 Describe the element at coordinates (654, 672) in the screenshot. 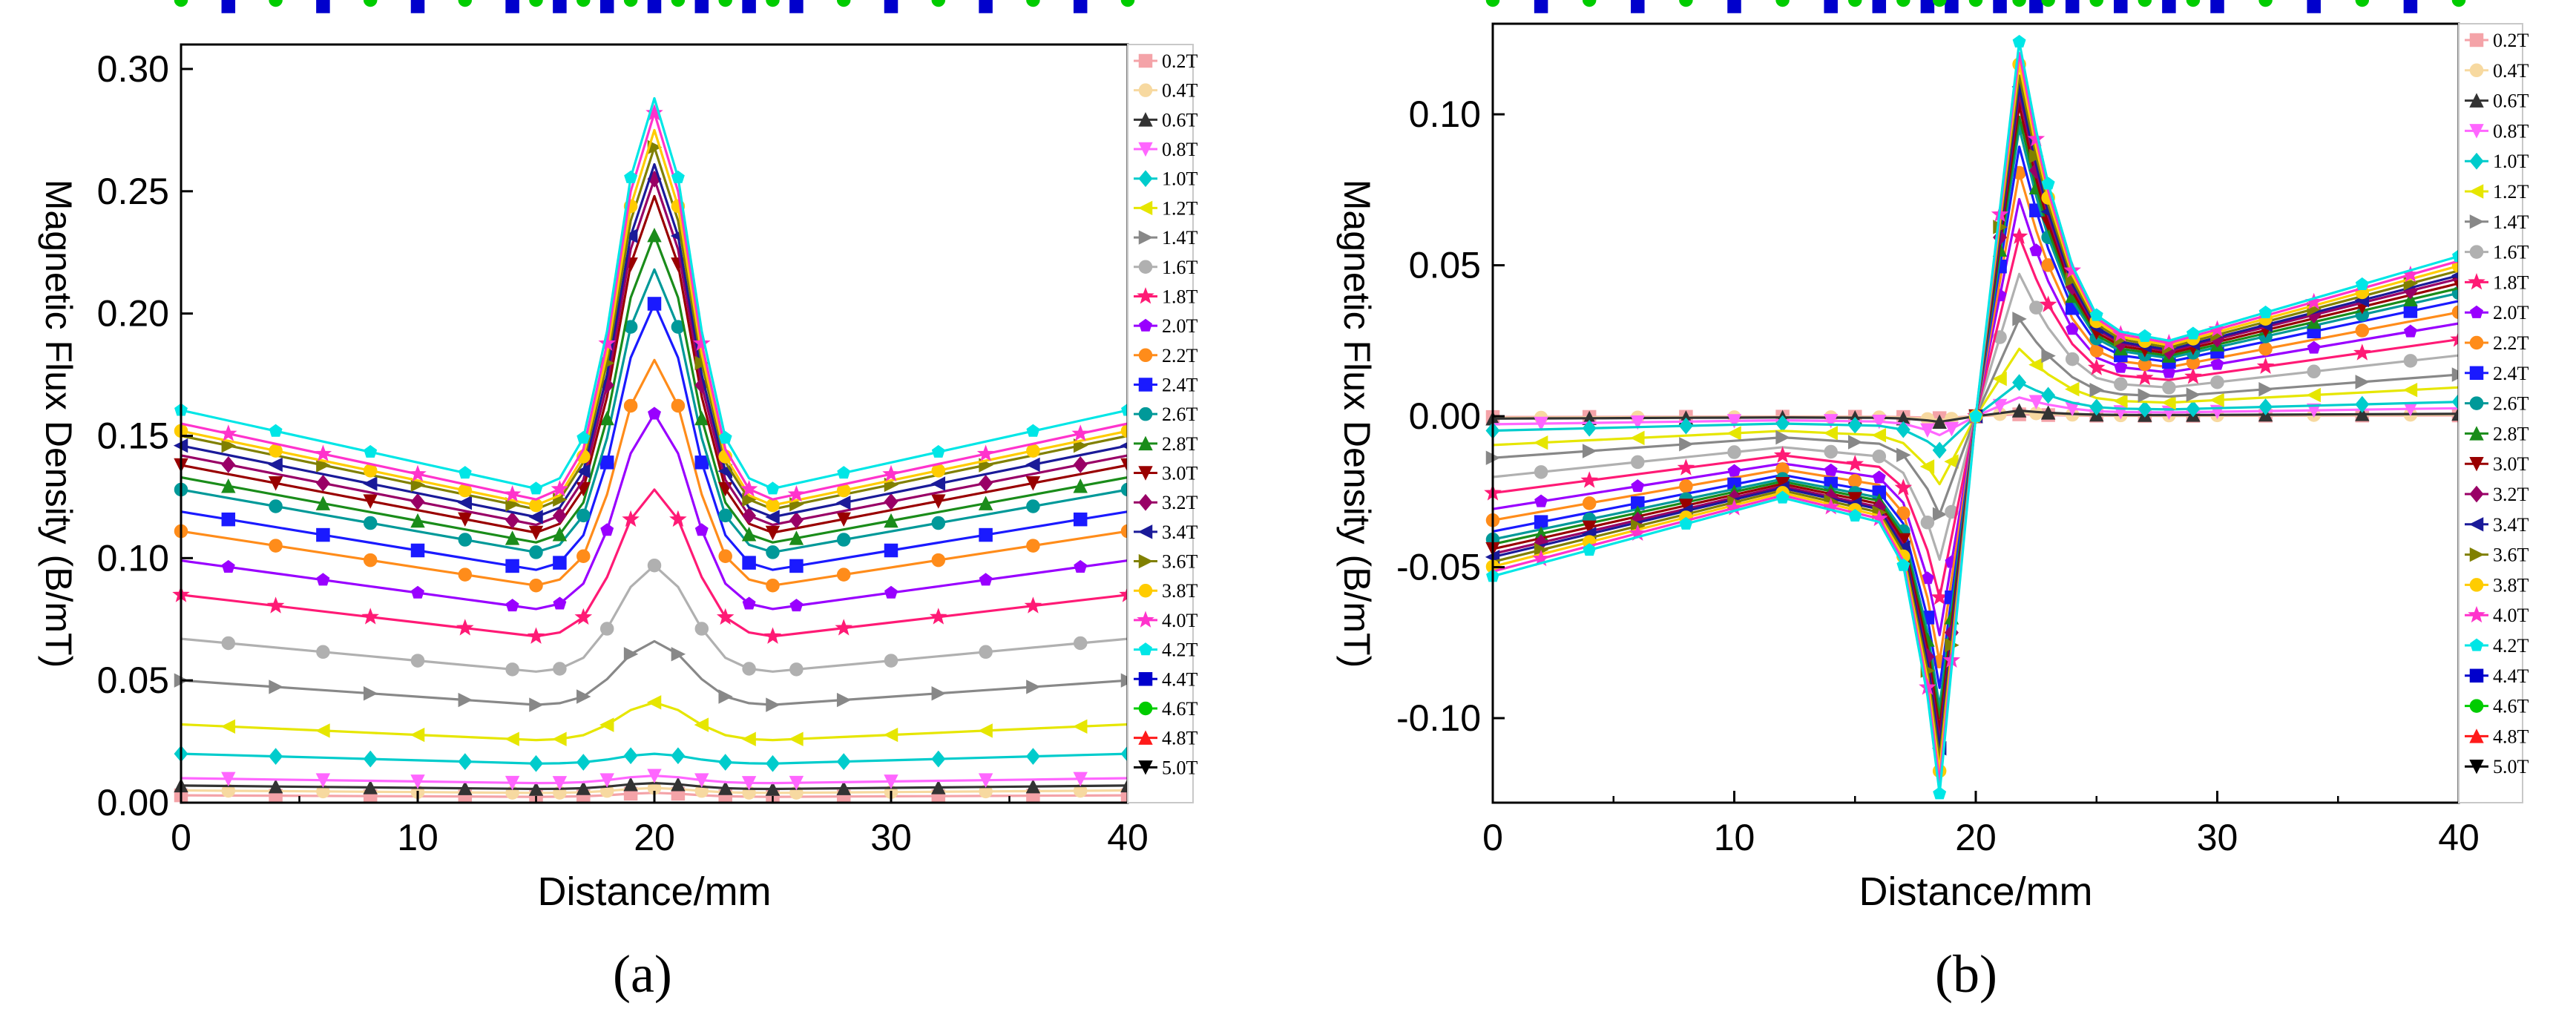

I see `panel-a-series-line-1.4T` at that location.